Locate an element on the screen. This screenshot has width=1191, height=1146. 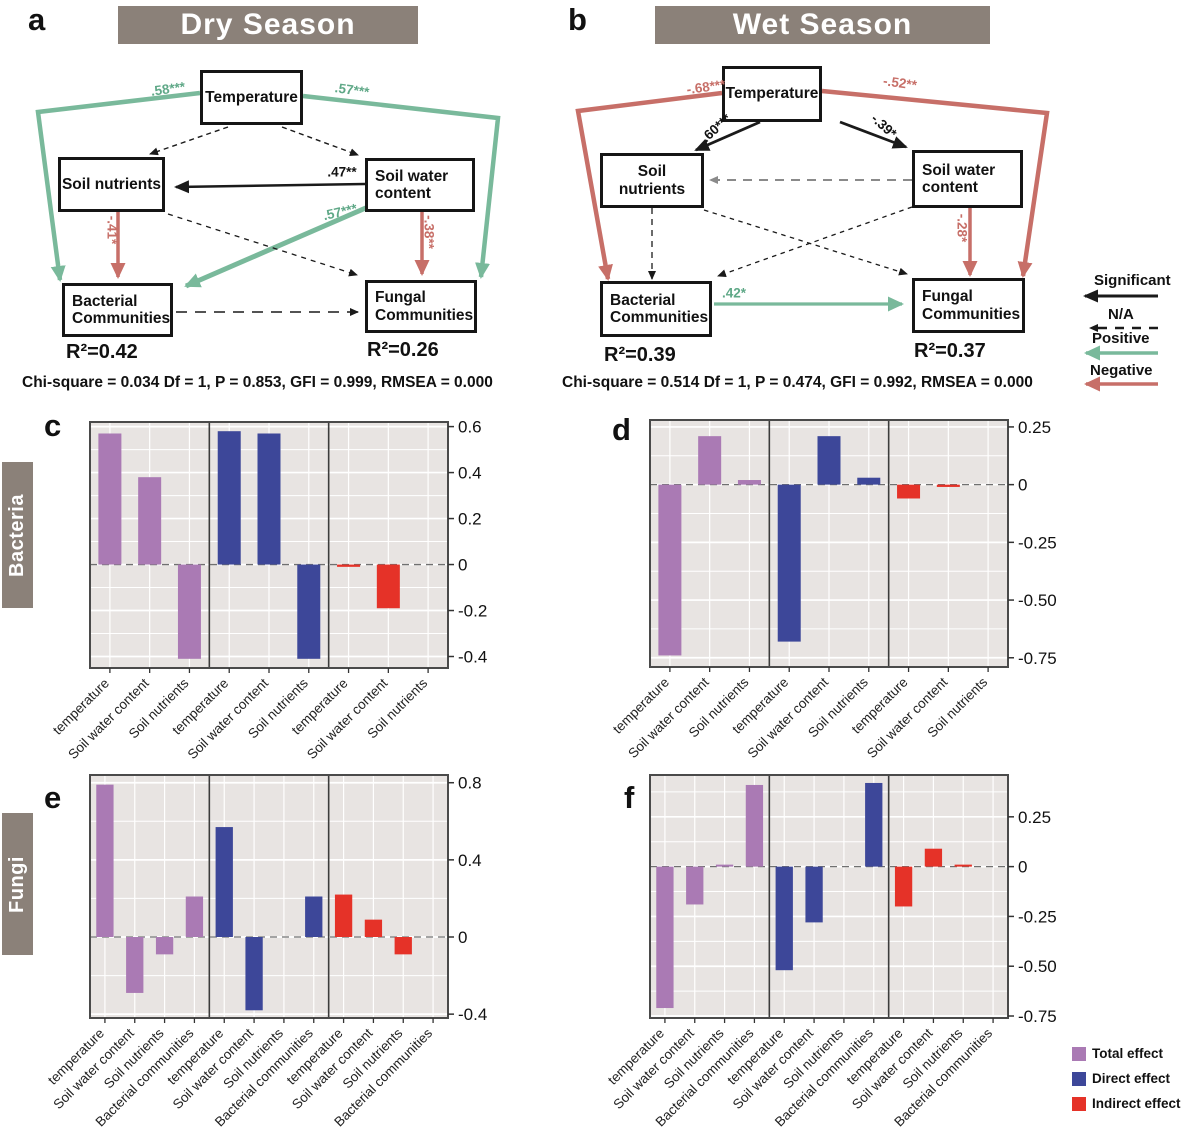
panel-letter-c: c is located at coordinates (53, 425).